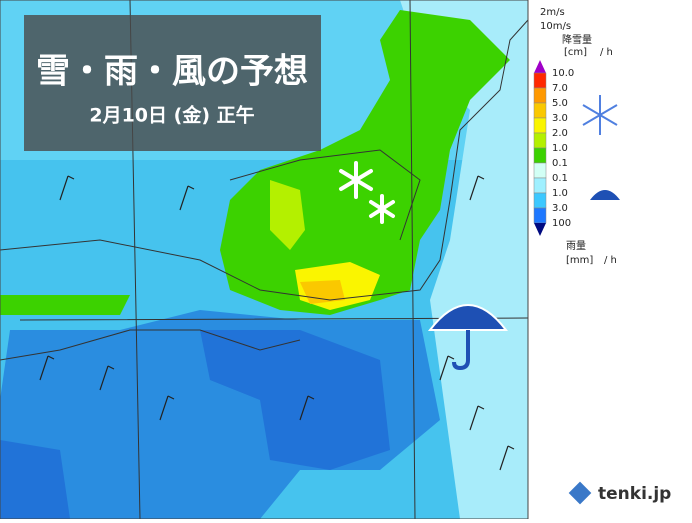  Describe the element at coordinates (600, 115) in the screenshot. I see `legend-snow-icon` at that location.